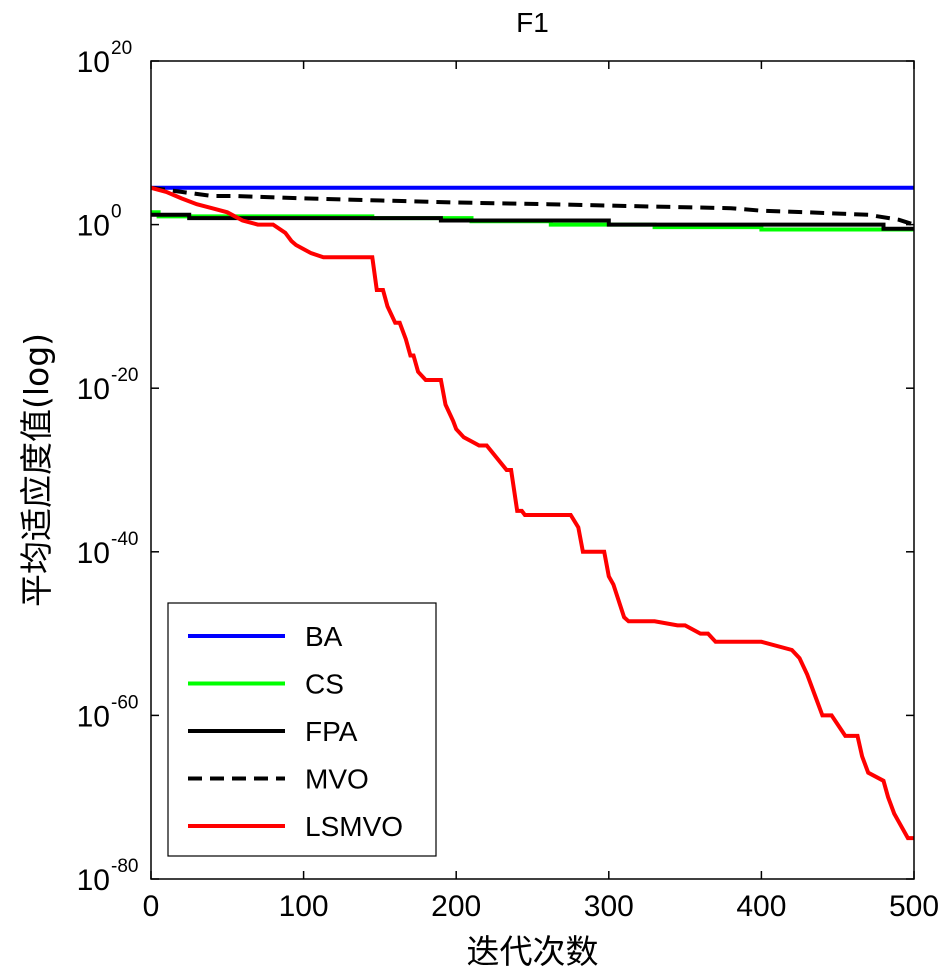 The image size is (945, 977). Describe the element at coordinates (304, 906) in the screenshot. I see `x-tick-label: 100` at that location.